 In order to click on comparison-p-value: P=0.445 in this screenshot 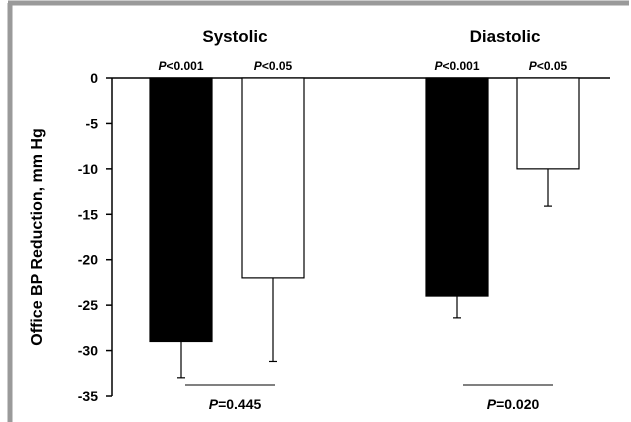, I will do `click(235, 404)`.